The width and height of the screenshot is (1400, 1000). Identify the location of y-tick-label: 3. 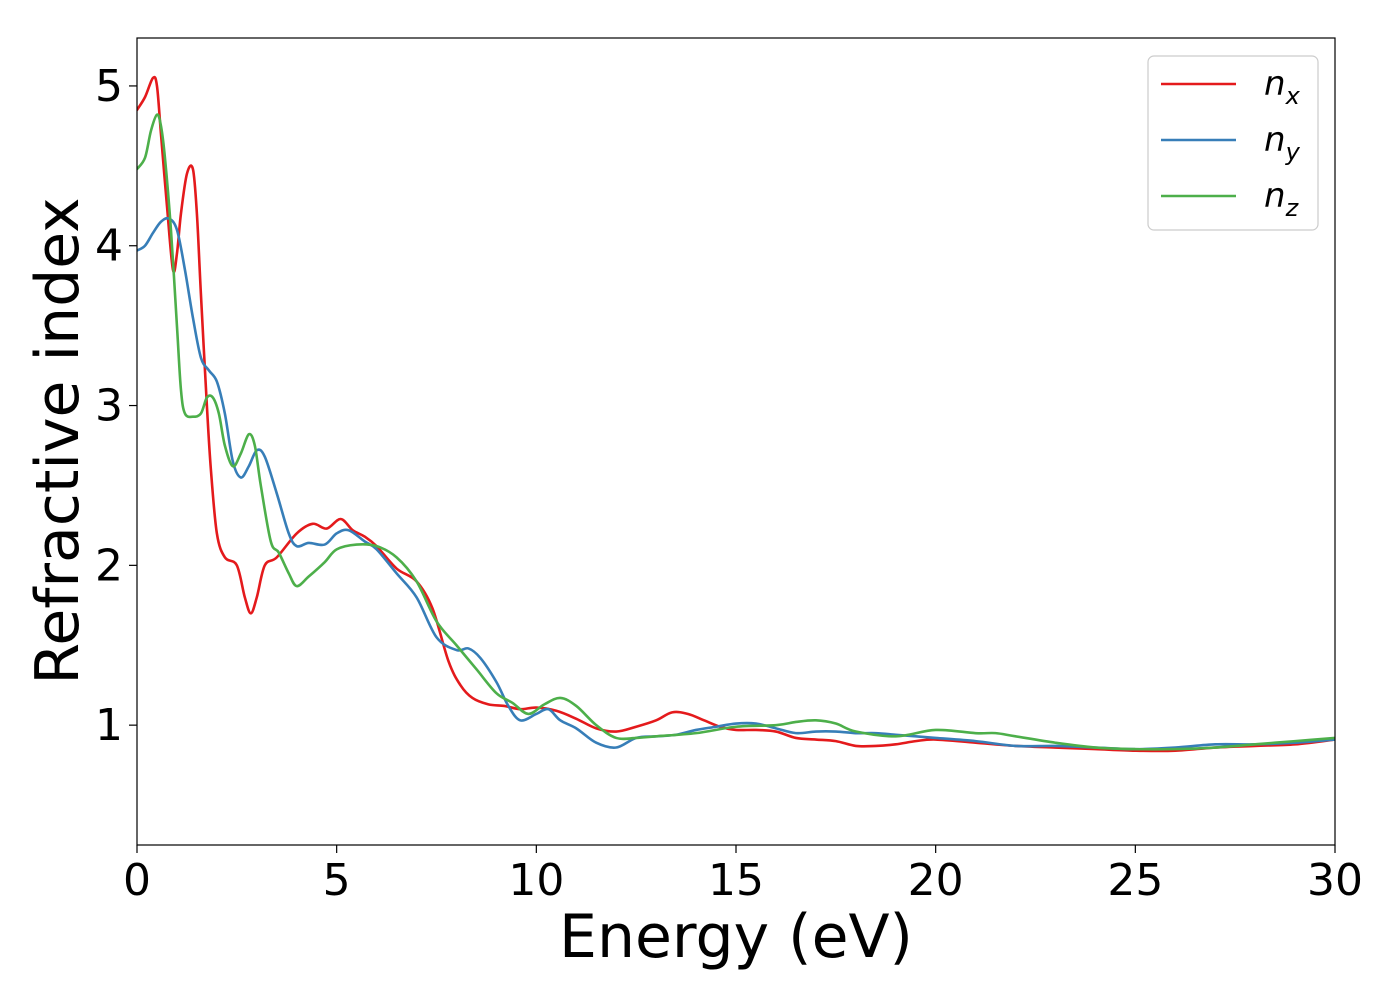
(109, 406).